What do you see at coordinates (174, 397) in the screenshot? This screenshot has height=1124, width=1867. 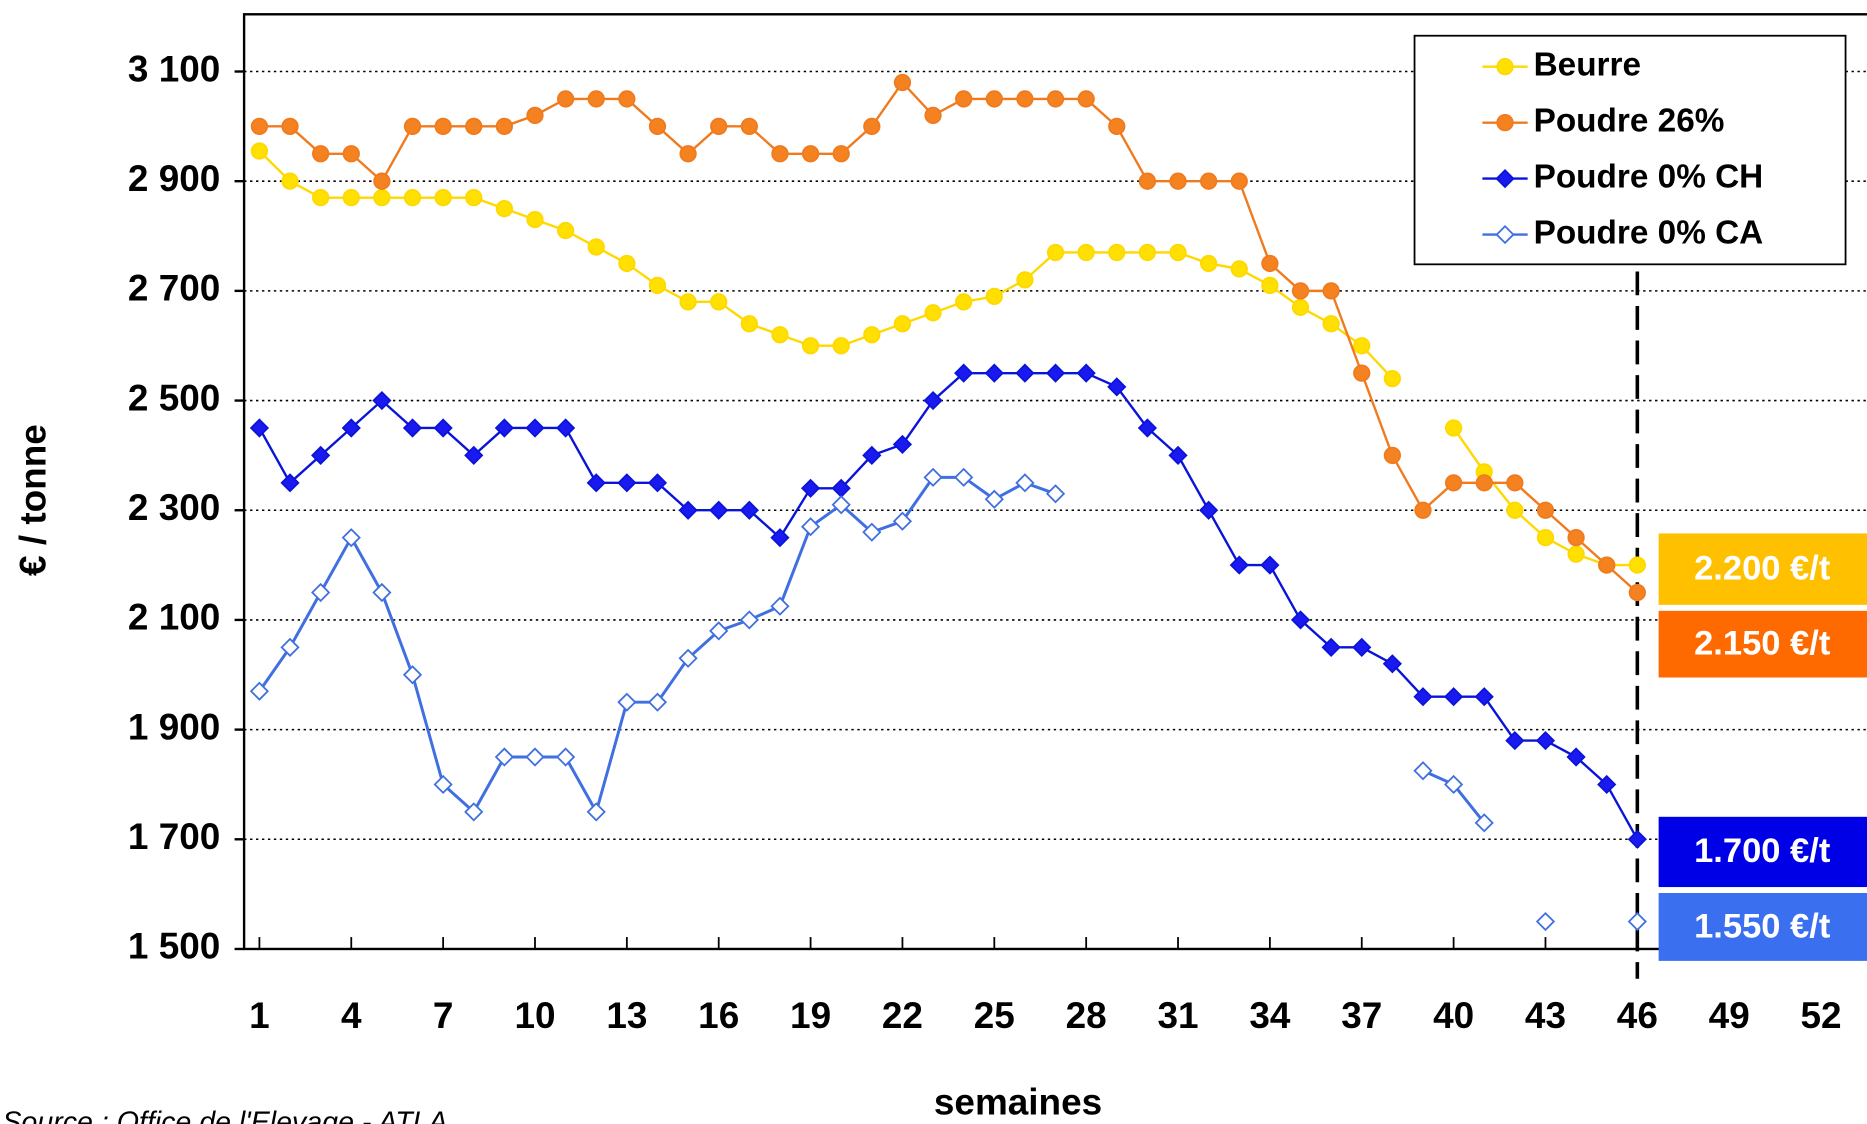 I see `y-tick-label: 2 500` at bounding box center [174, 397].